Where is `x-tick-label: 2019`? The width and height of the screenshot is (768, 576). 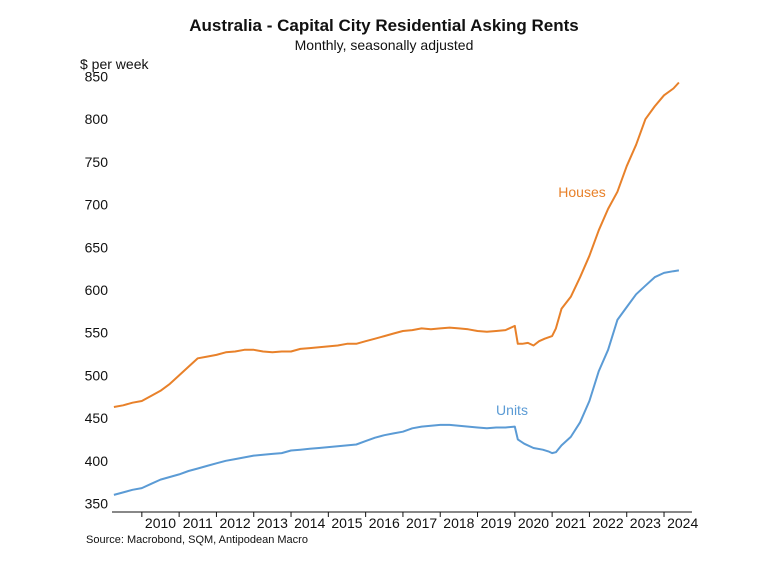
x-tick-label: 2019 is located at coordinates (496, 523).